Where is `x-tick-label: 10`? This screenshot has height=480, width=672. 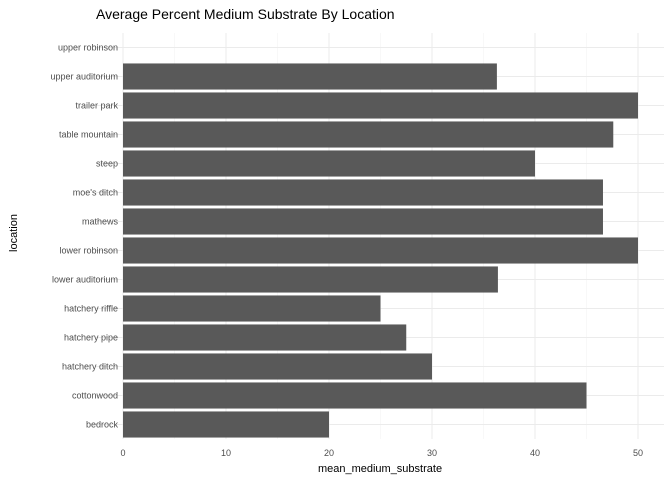
x-tick-label: 10 is located at coordinates (226, 453).